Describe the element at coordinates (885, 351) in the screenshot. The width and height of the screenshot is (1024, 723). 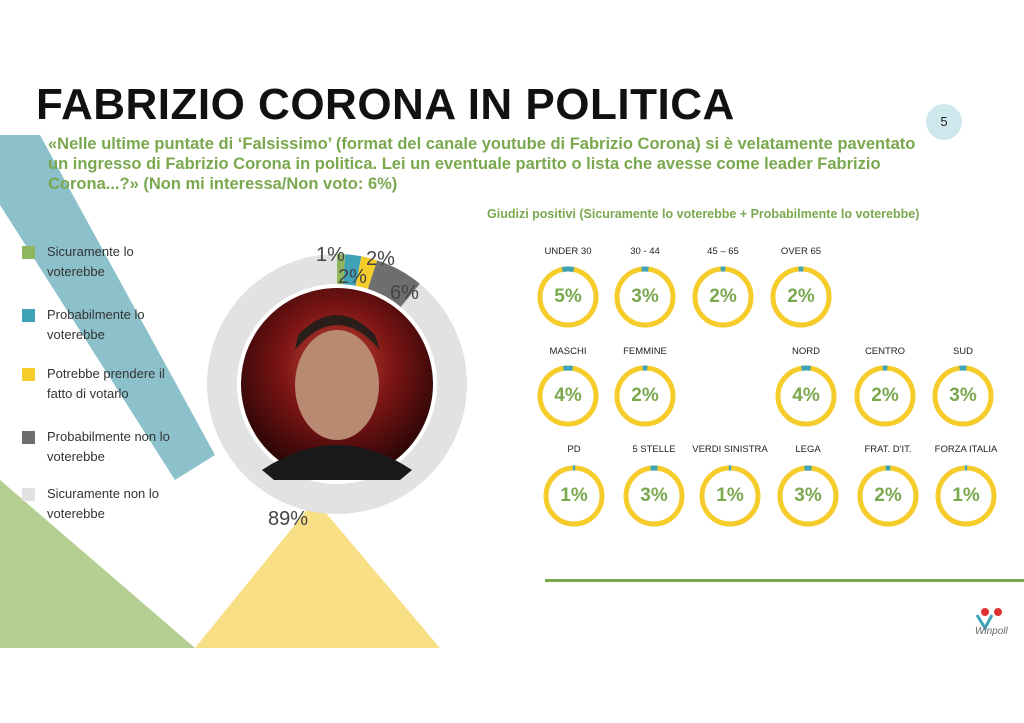
I see `gauge-label: CENTRO` at that location.